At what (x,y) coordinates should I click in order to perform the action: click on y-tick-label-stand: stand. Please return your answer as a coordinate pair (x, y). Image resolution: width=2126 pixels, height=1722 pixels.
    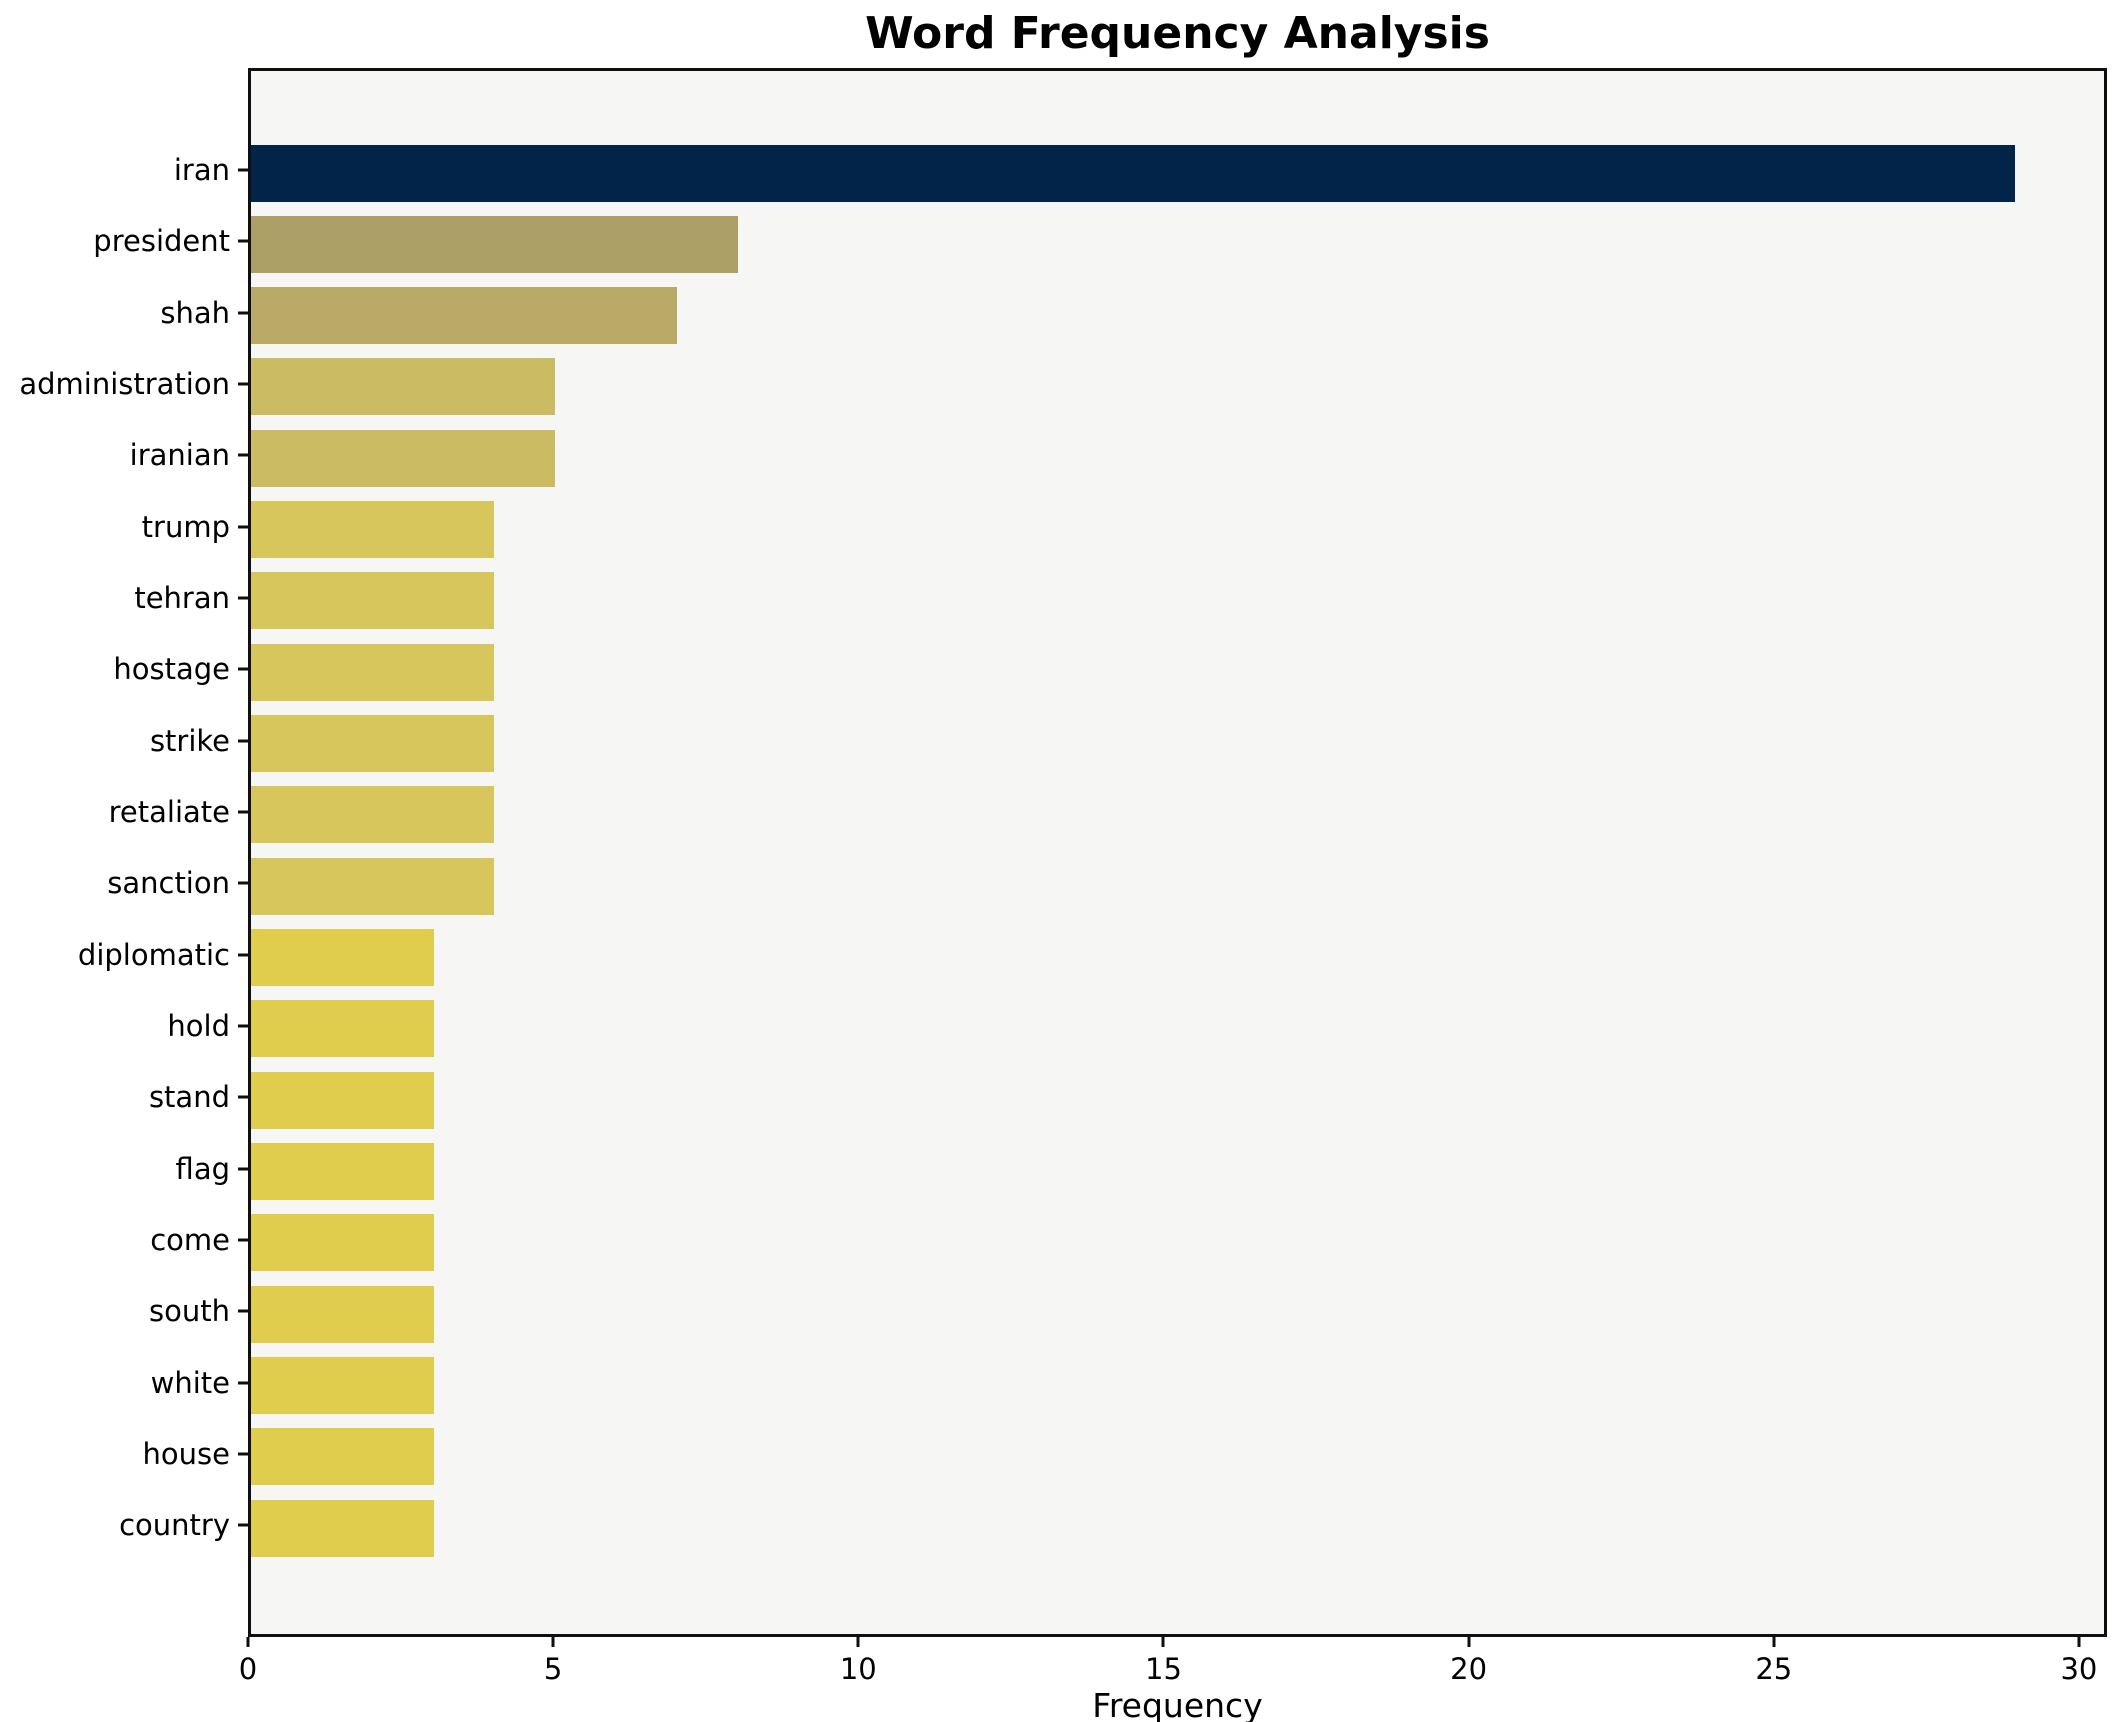
    Looking at the image, I should click on (189, 1097).